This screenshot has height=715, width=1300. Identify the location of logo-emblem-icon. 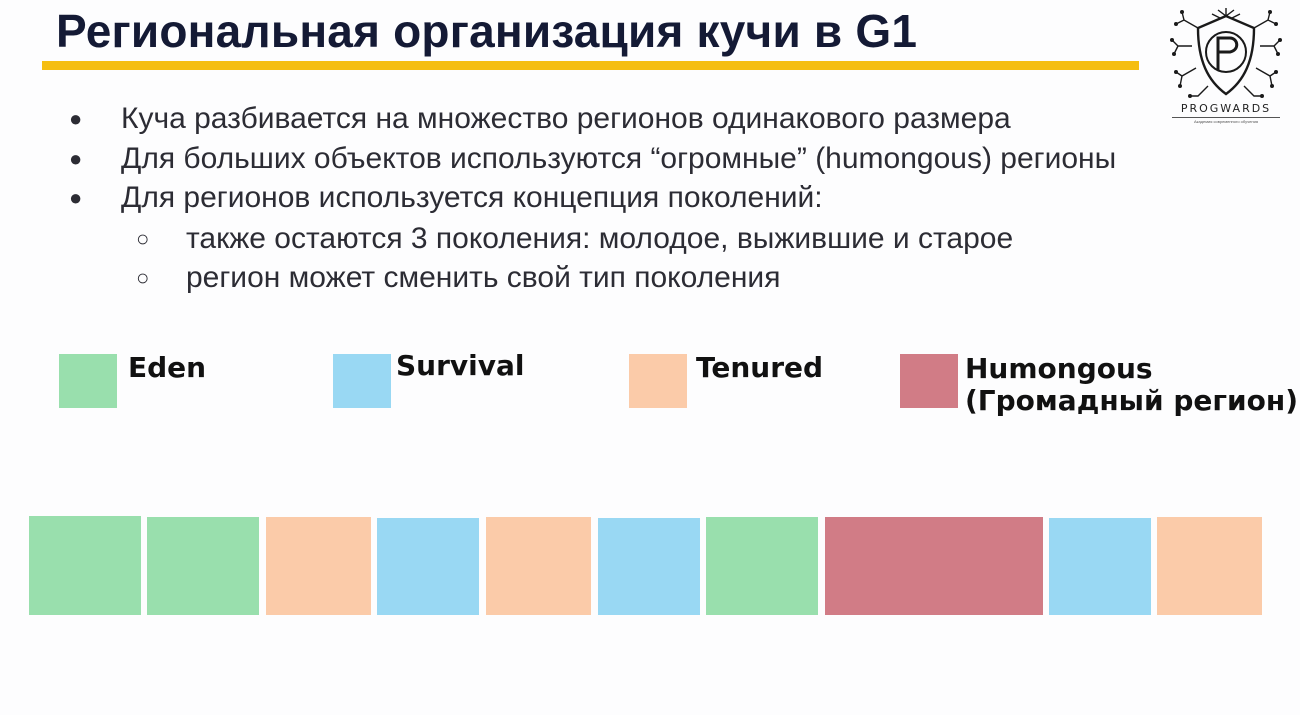
(1226, 53).